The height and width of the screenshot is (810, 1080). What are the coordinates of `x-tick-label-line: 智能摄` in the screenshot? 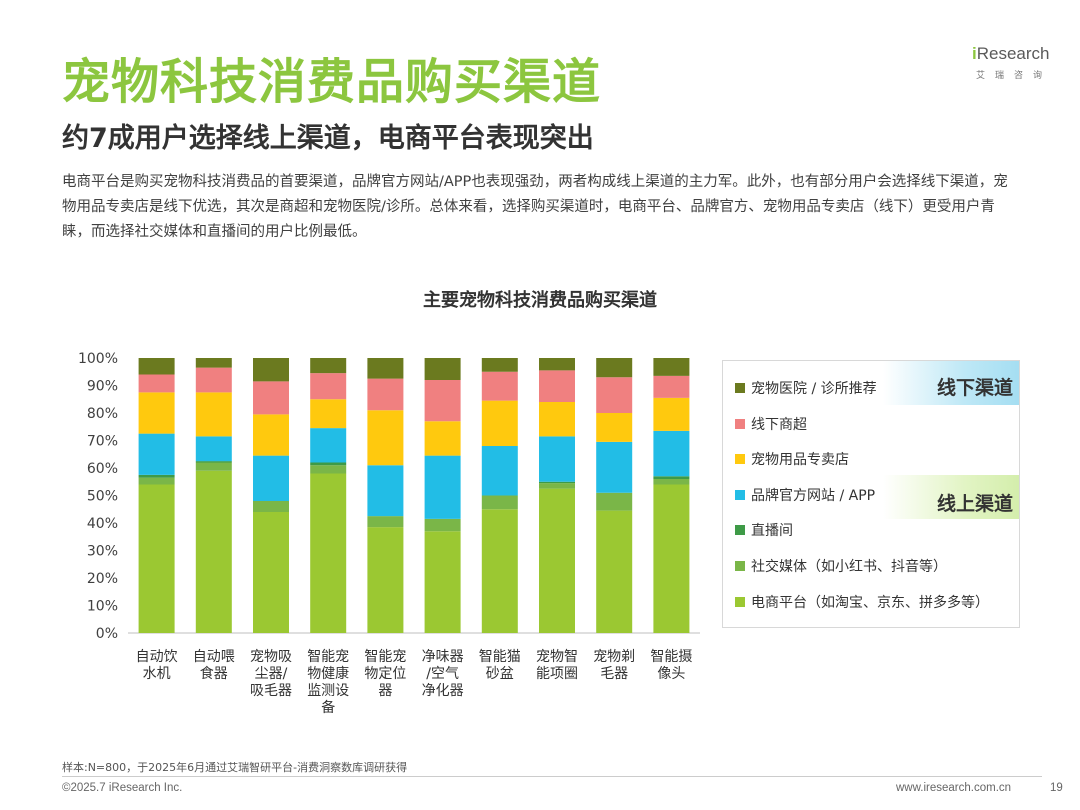 It's located at (671, 657).